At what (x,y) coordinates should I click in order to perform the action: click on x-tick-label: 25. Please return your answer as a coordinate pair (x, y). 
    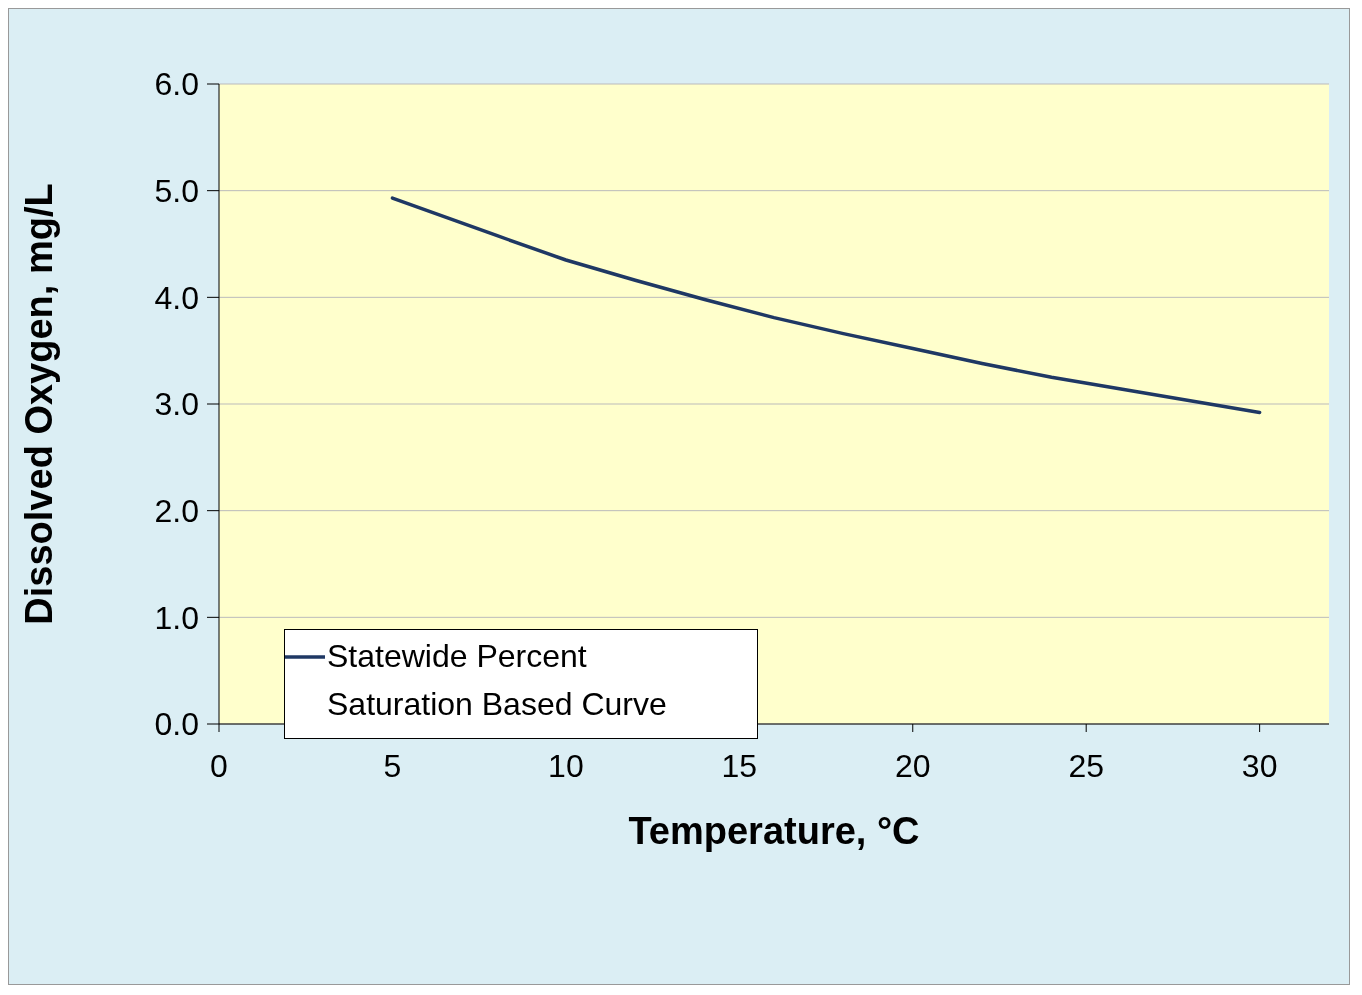
    Looking at the image, I should click on (1086, 765).